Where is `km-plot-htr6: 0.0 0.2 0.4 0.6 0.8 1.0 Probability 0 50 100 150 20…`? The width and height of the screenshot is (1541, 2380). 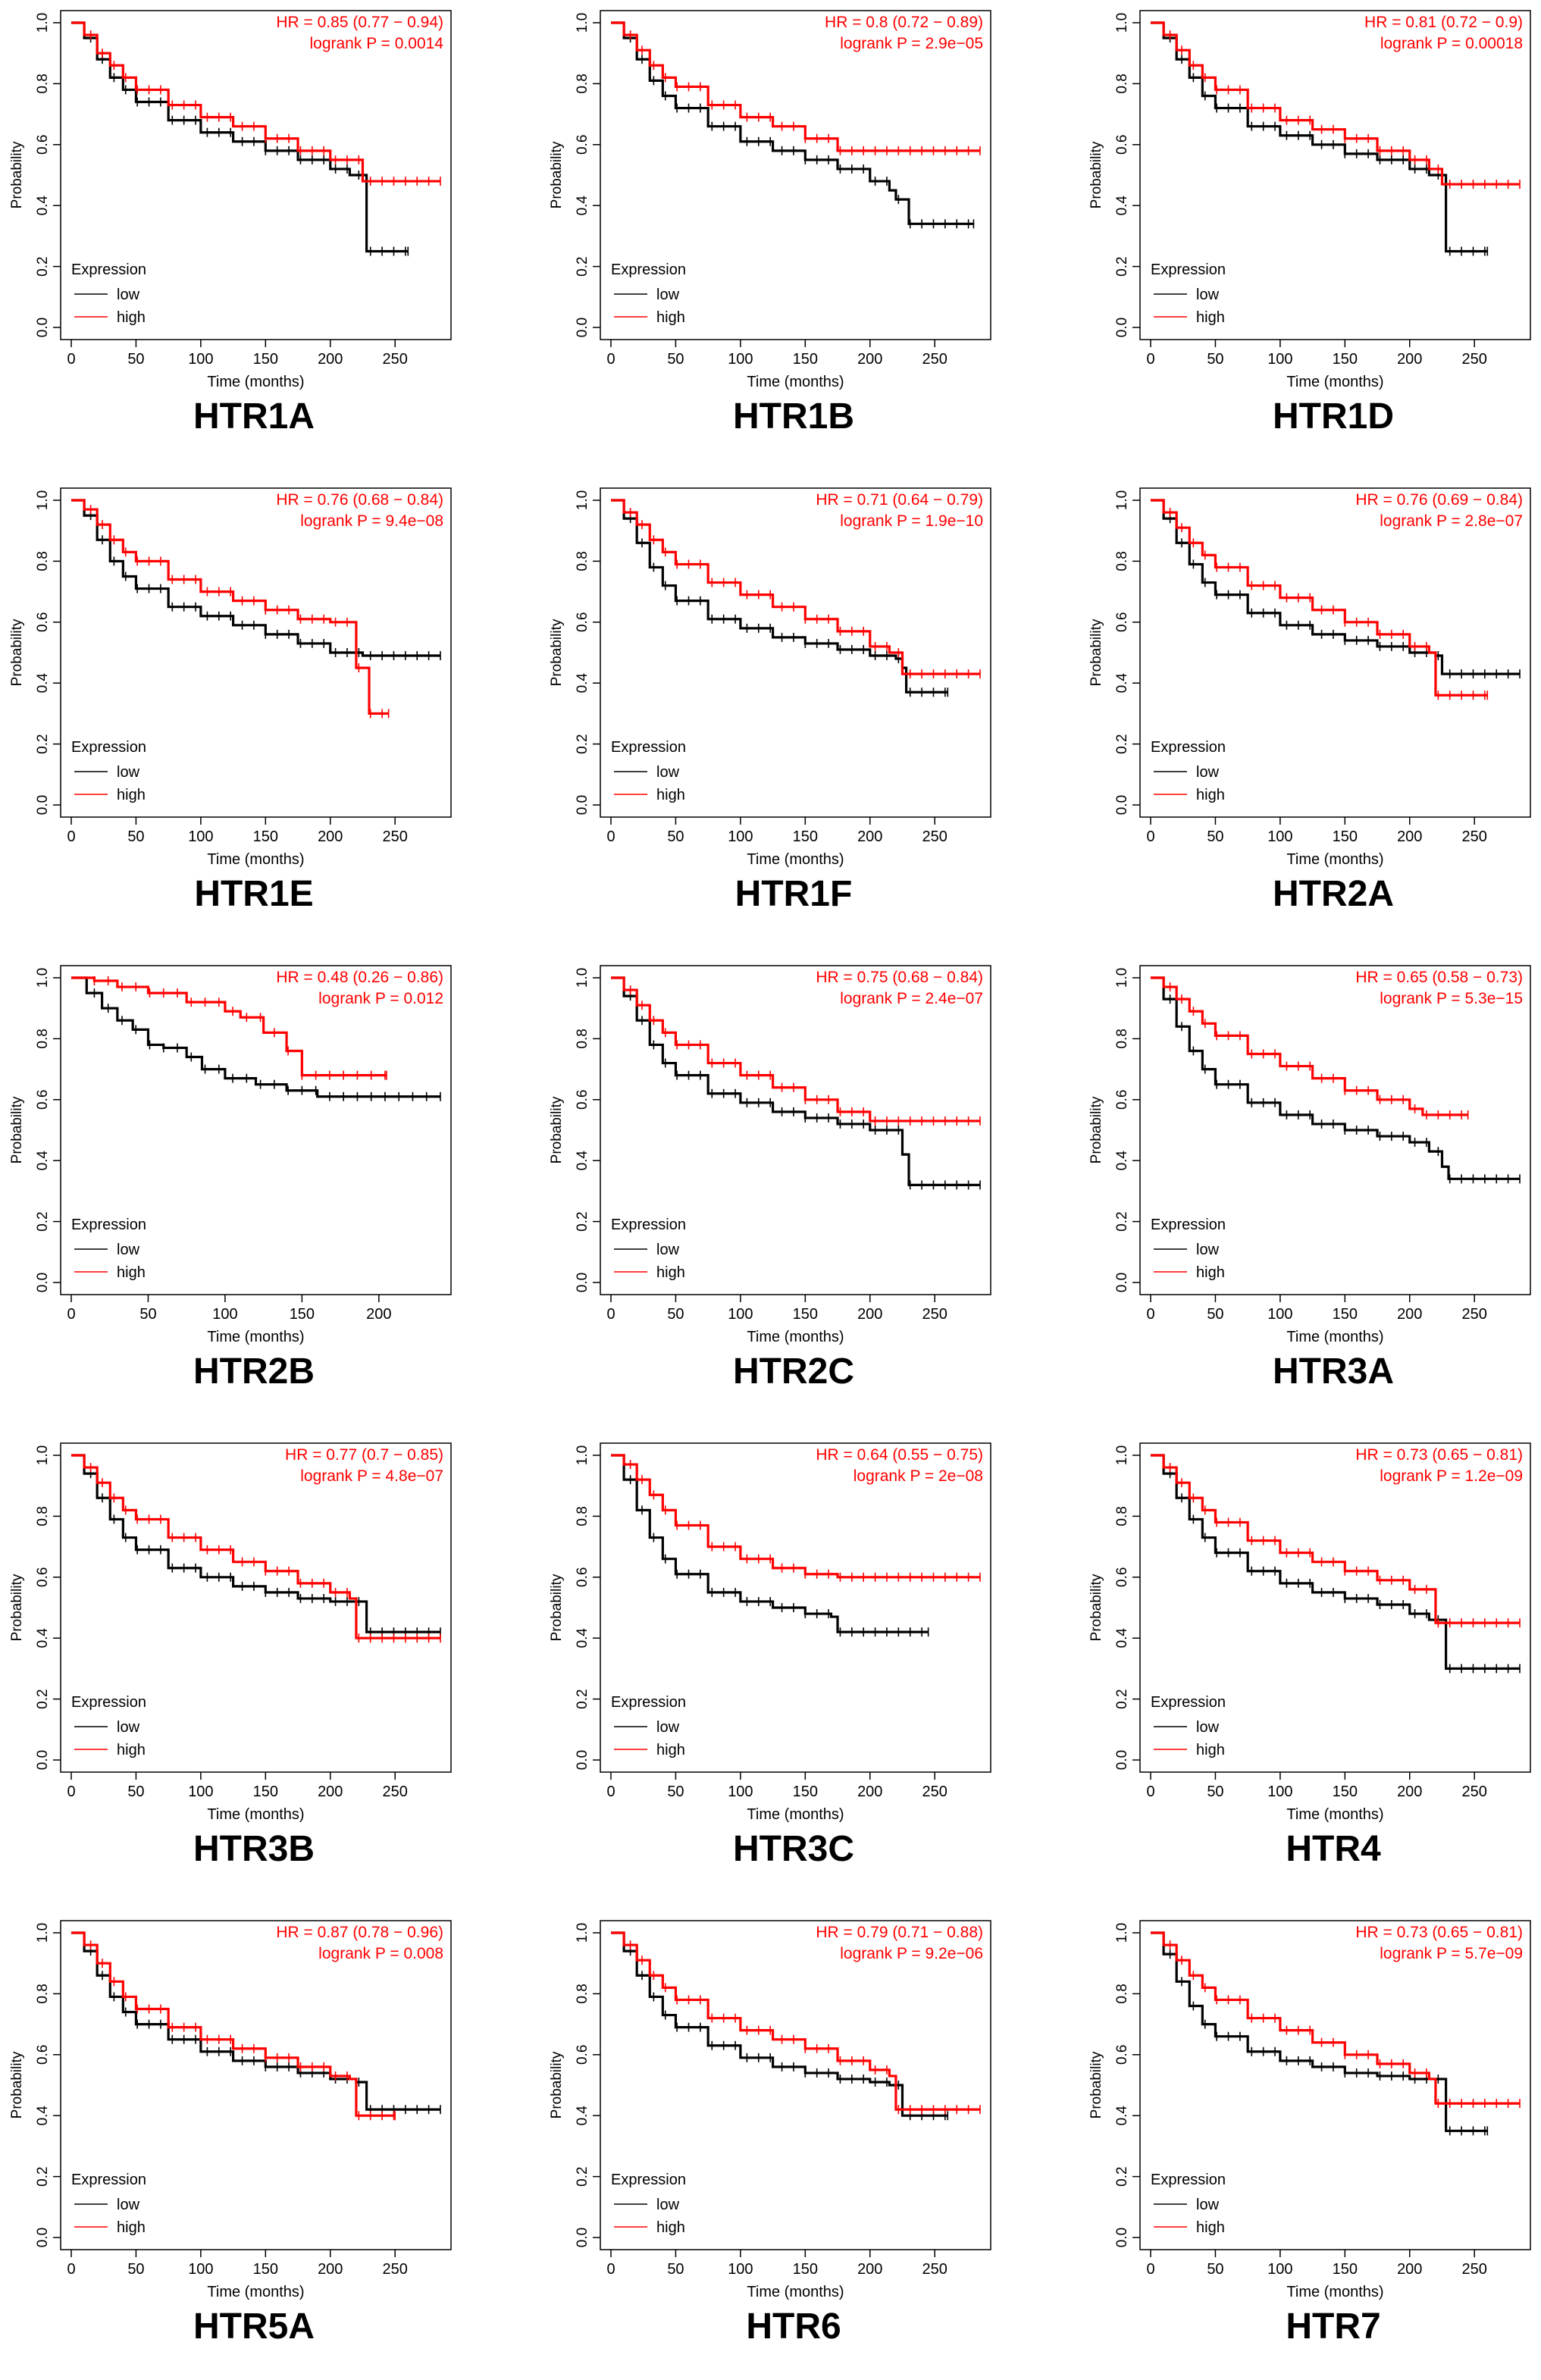 km-plot-htr6: 0.0 0.2 0.4 0.6 0.8 1.0 Probability 0 50 100 150 20… is located at coordinates (794, 2145).